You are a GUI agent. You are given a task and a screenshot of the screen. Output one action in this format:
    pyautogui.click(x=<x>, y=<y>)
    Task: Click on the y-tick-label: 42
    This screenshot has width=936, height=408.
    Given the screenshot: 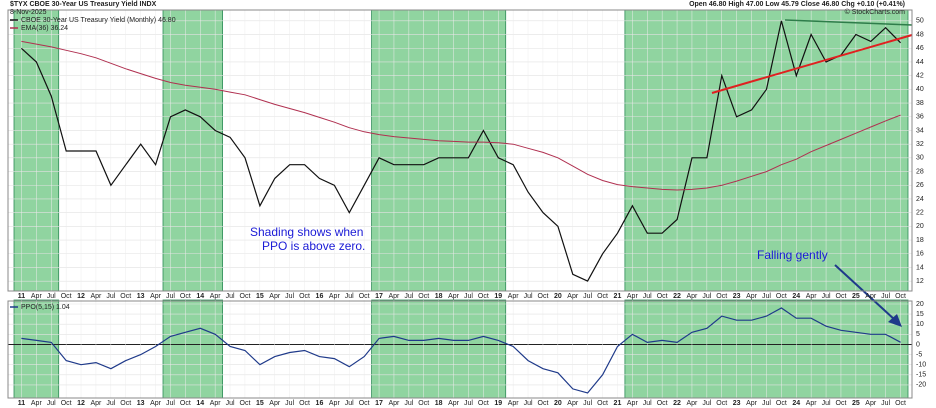 What is the action you would take?
    pyautogui.click(x=920, y=75)
    